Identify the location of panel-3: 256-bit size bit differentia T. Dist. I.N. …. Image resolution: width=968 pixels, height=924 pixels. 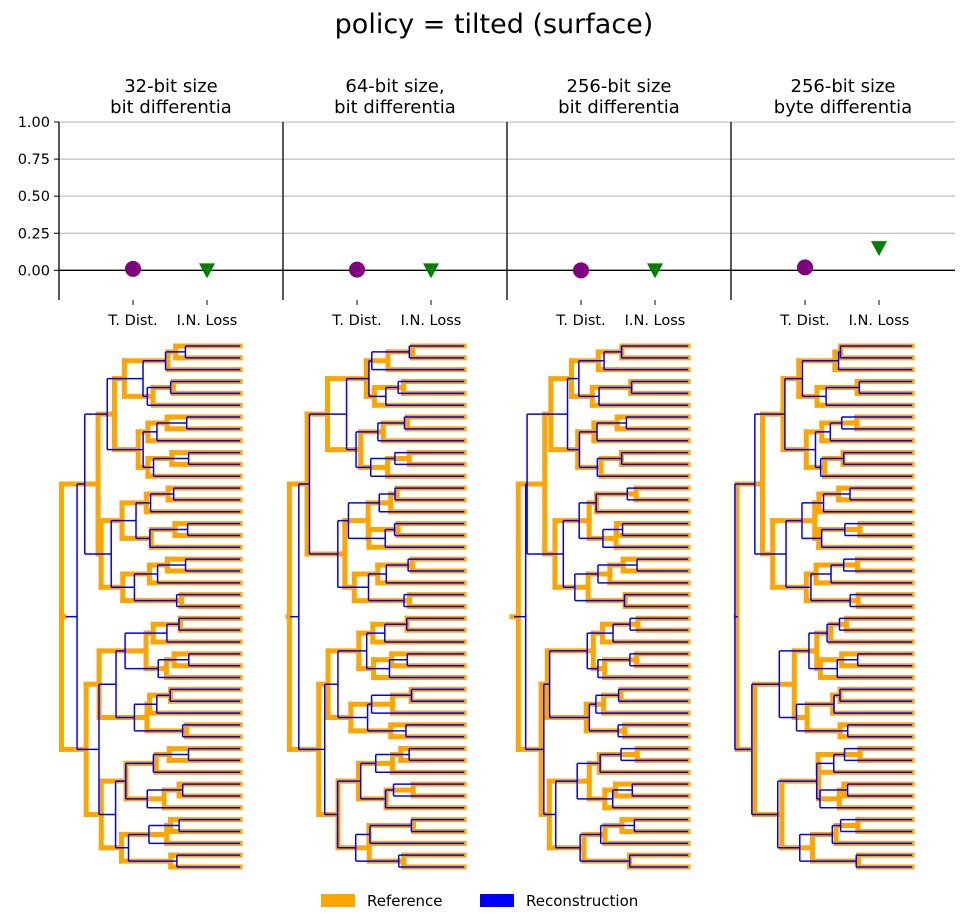
(618, 202).